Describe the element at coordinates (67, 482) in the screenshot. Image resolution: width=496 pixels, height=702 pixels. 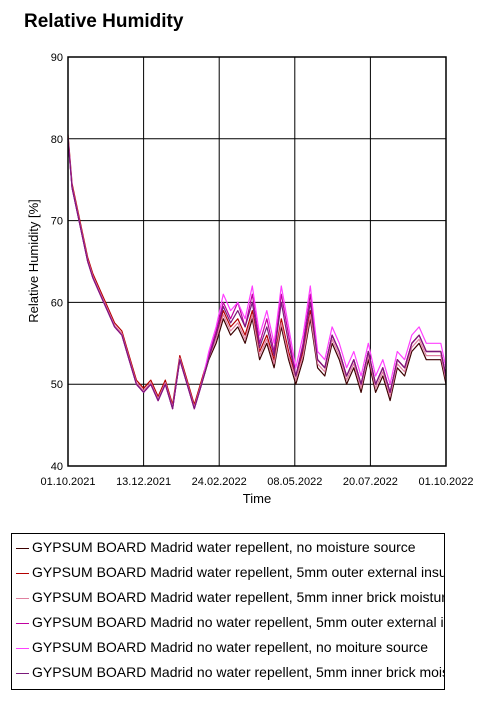
I see `x-tick-label: 01.10.2021` at that location.